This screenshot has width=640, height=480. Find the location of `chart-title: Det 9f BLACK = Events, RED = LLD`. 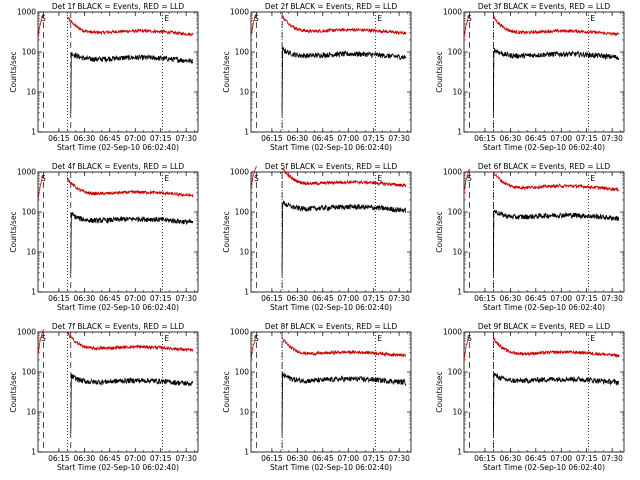

chart-title: Det 9f BLACK = Events, RED = LLD is located at coordinates (544, 326).